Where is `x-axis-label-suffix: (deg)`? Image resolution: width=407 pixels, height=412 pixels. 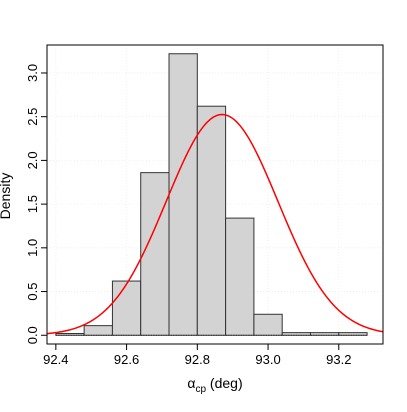
x-axis-label-suffix: (deg) is located at coordinates (224, 383).